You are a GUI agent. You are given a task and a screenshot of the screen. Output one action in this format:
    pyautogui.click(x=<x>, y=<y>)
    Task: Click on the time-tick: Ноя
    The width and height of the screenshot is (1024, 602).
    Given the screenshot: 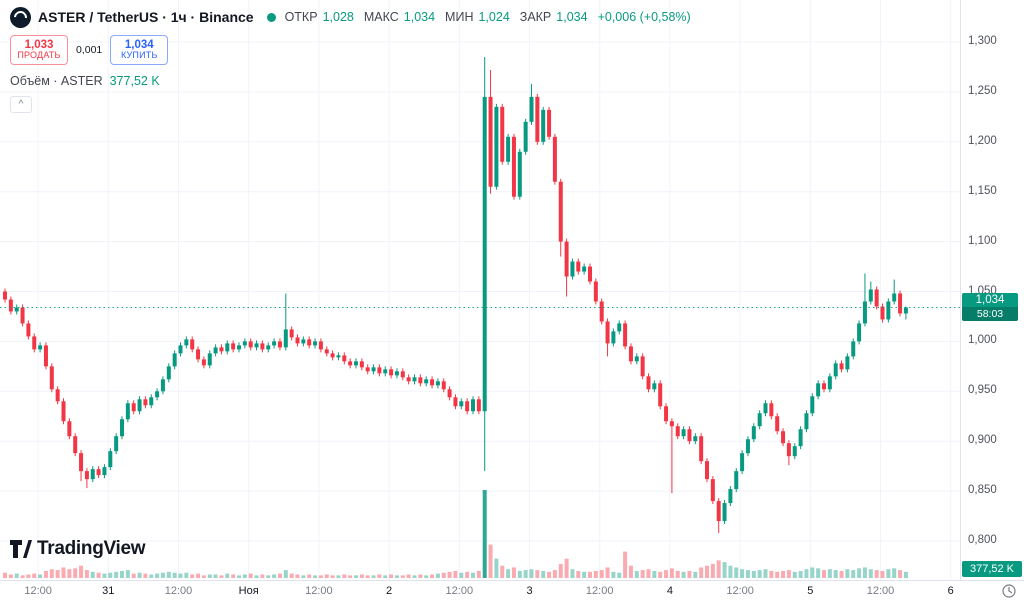 What is the action you would take?
    pyautogui.click(x=248, y=591)
    